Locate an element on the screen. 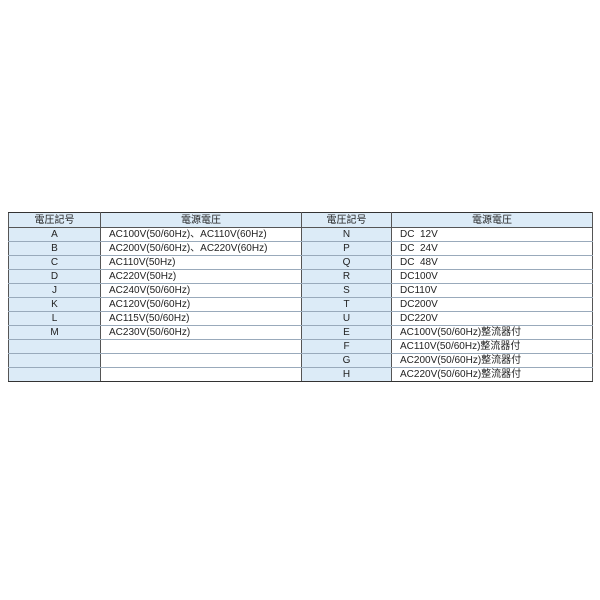  supply-voltage-cell: AC200V(50/60Hz)整流器付 is located at coordinates (492, 360).